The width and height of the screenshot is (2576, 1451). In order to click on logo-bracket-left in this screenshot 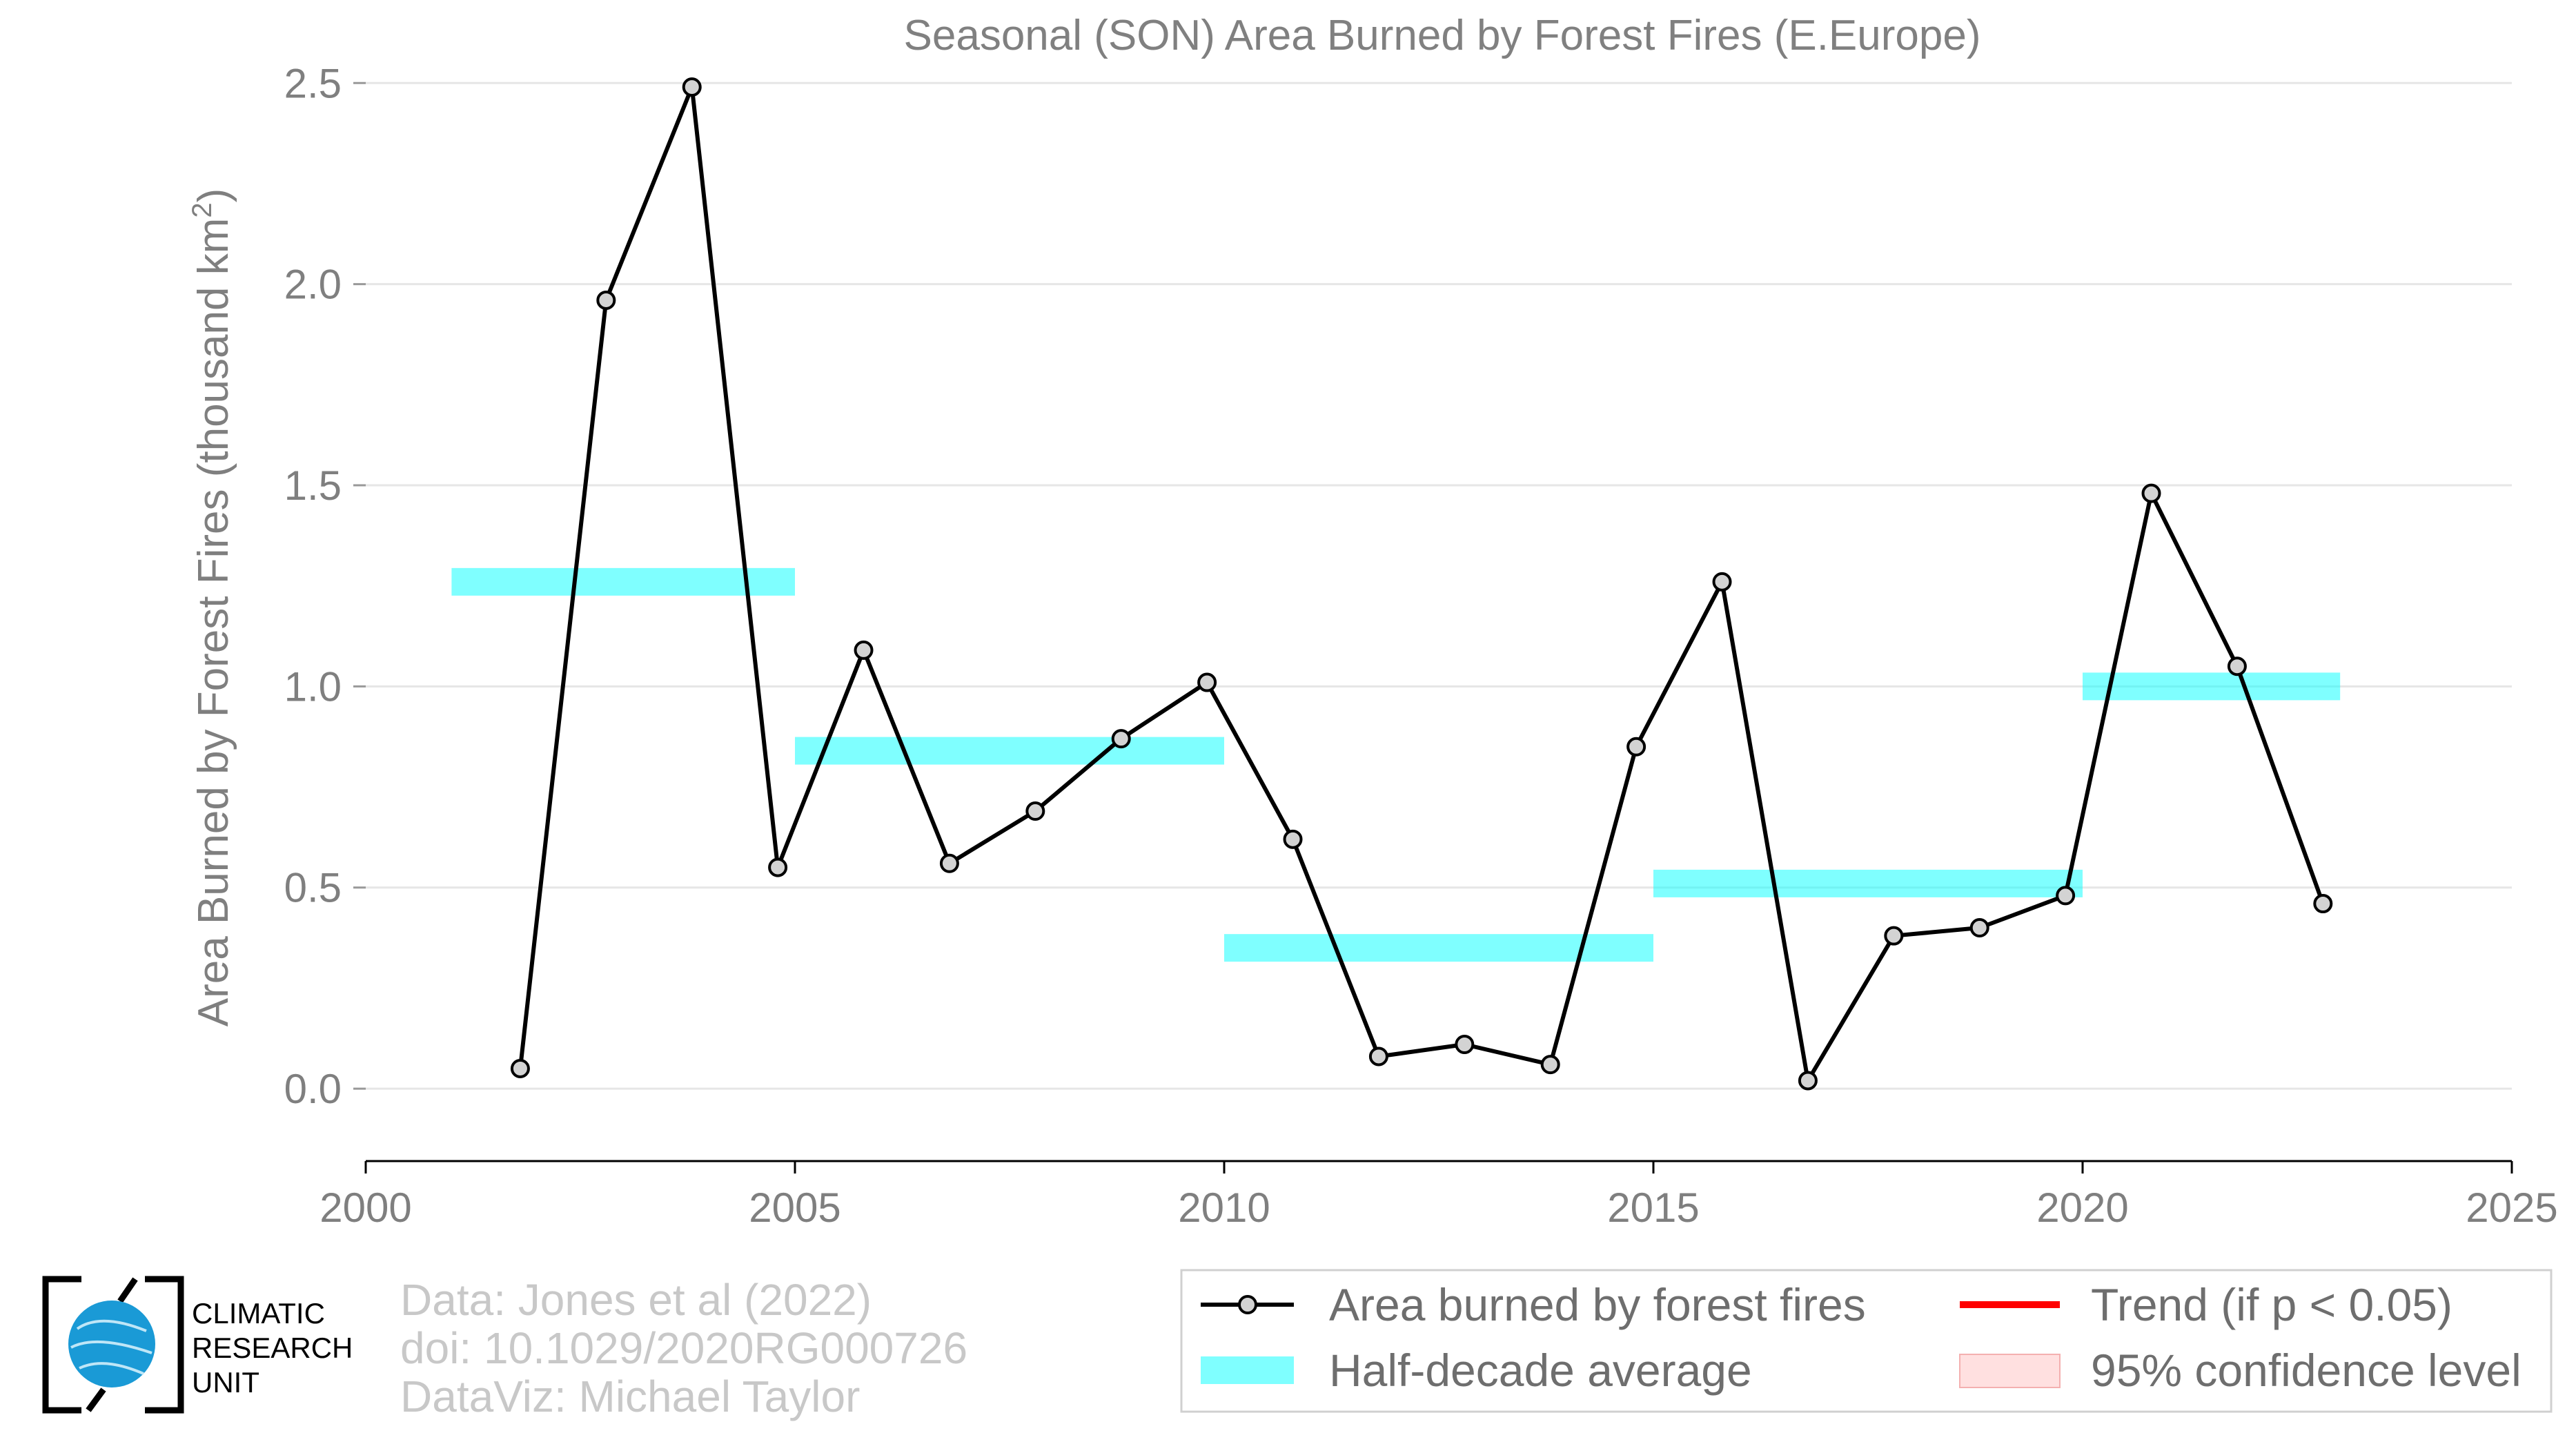, I will do `click(61, 1345)`.